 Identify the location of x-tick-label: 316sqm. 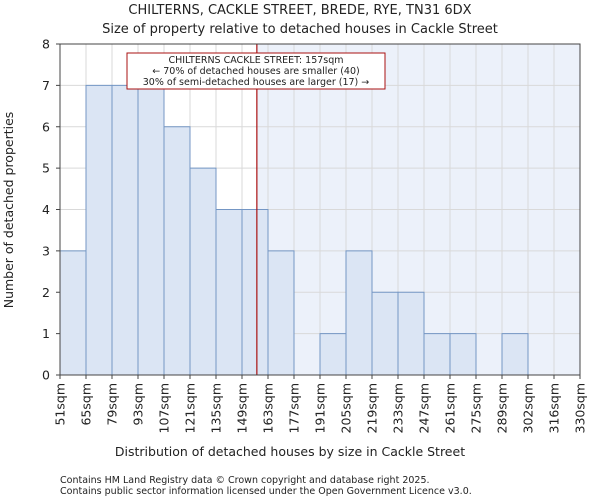
(554, 408).